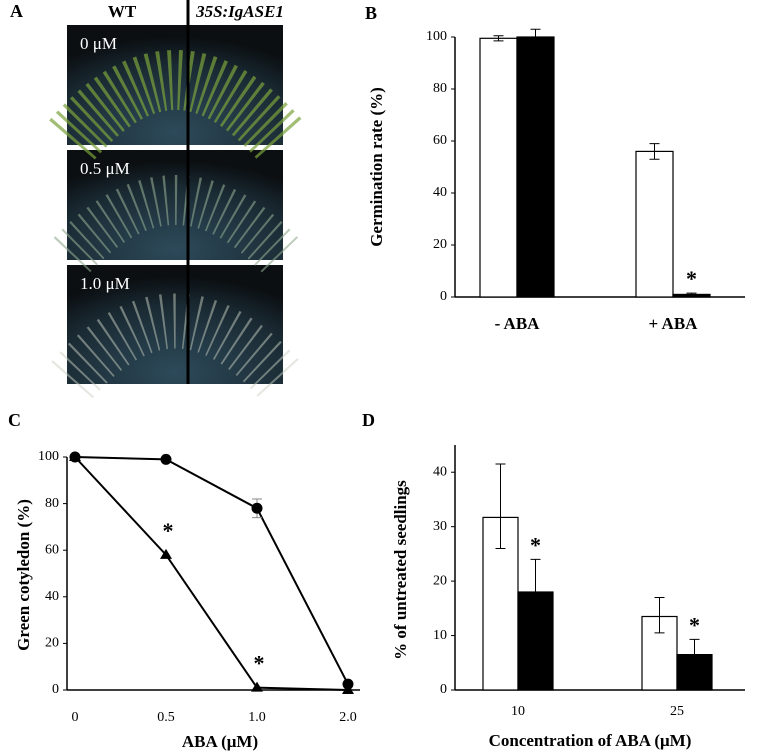  What do you see at coordinates (257, 717) in the screenshot?
I see `x-tick-label: 1.0` at bounding box center [257, 717].